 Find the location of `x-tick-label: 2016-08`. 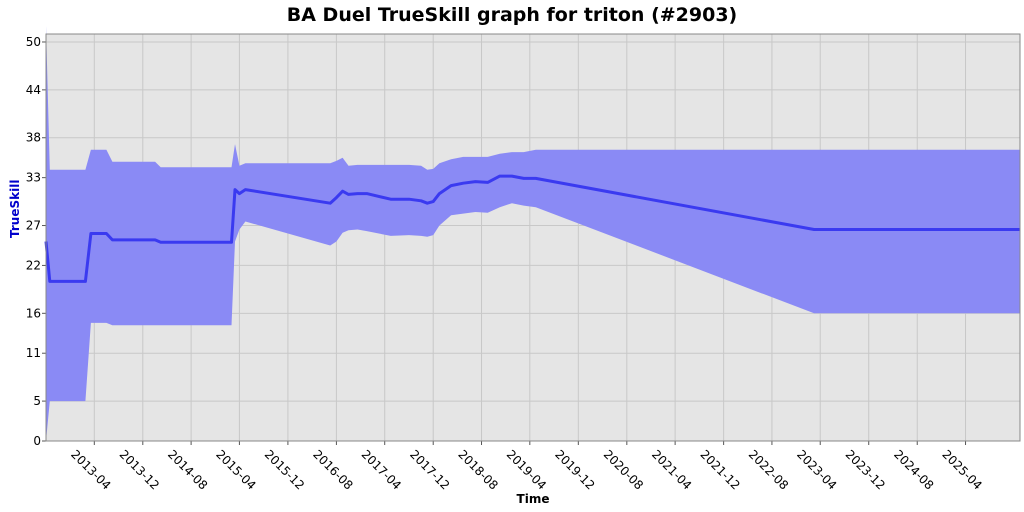

x-tick-label: 2016-08 is located at coordinates (332, 469).